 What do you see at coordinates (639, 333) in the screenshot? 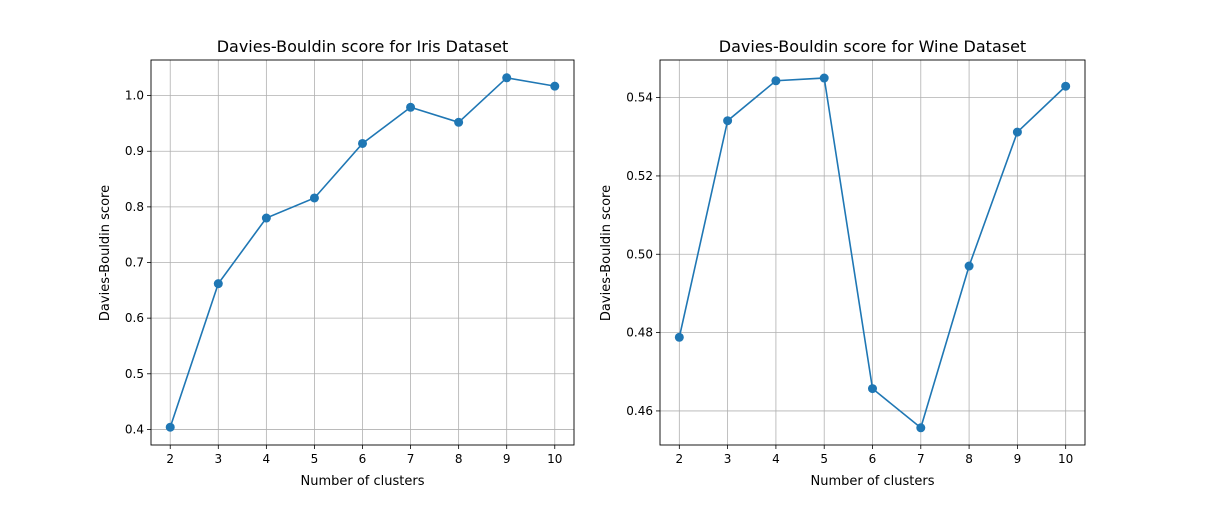
I see `y-tick-label: 0.48` at bounding box center [639, 333].